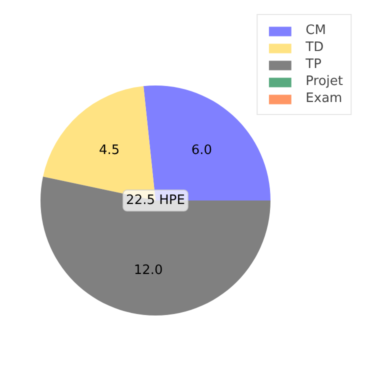 The width and height of the screenshot is (366, 366). I want to click on legend-label: Exam, so click(324, 98).